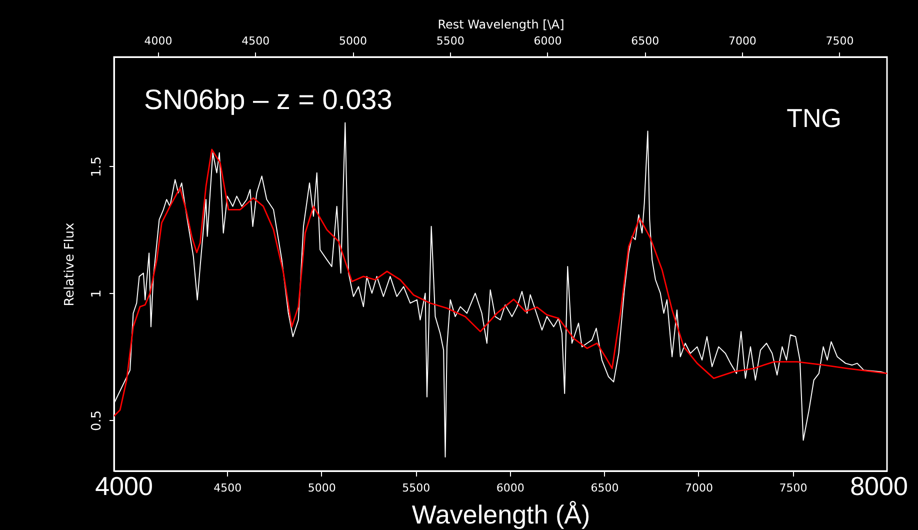  Describe the element at coordinates (501, 515) in the screenshot. I see `x-axis-title: Wavelength (Å)` at that location.